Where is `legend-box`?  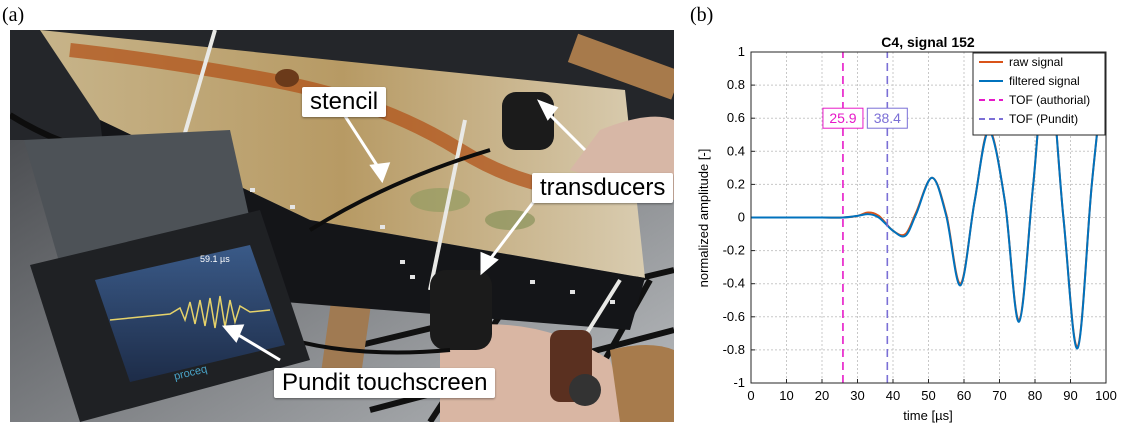
legend-box is located at coordinates (1039, 94).